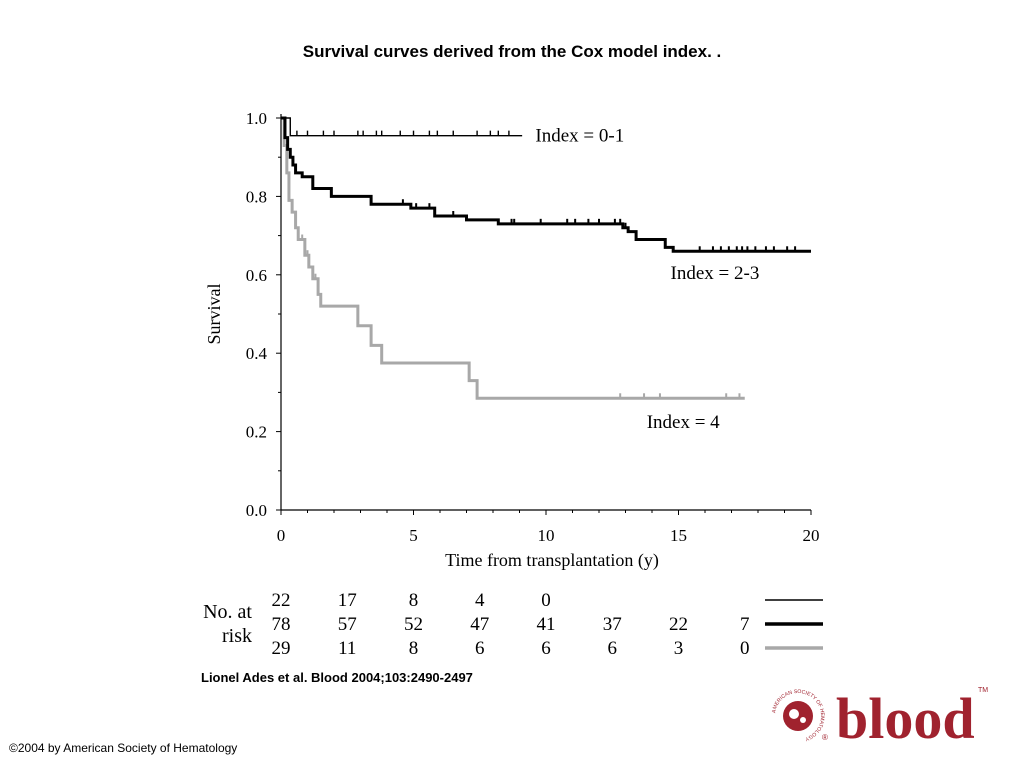 The image size is (1024, 768). Describe the element at coordinates (281, 535) in the screenshot. I see `x-tick-label: 0` at that location.